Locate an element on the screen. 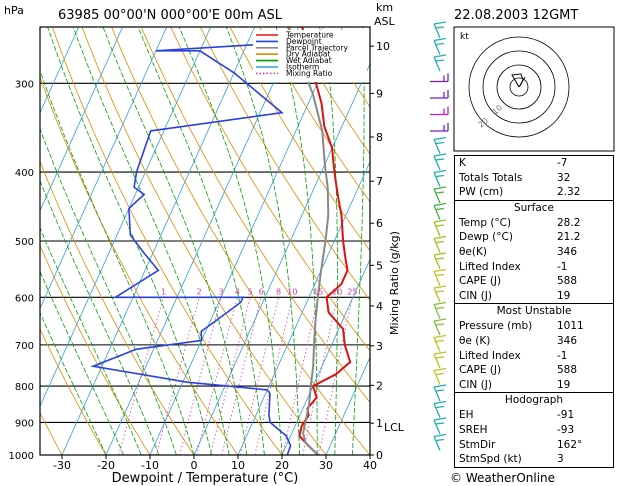 The height and width of the screenshot is (486, 629). surface-row: θe(K) 346 is located at coordinates (518, 251).